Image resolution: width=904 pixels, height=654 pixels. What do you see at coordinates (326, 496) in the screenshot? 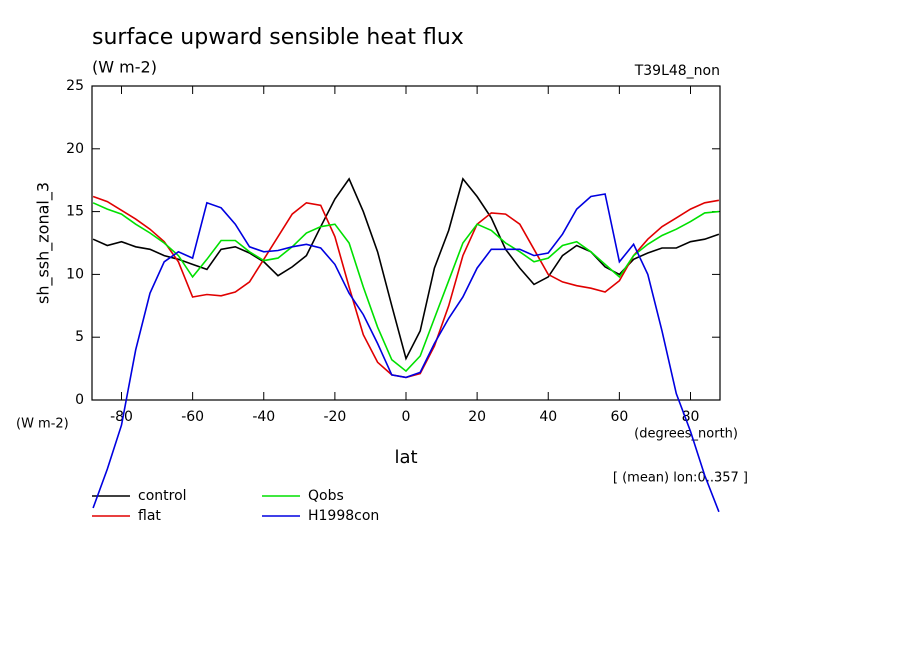
I see `legend-label: Qobs` at bounding box center [326, 496].